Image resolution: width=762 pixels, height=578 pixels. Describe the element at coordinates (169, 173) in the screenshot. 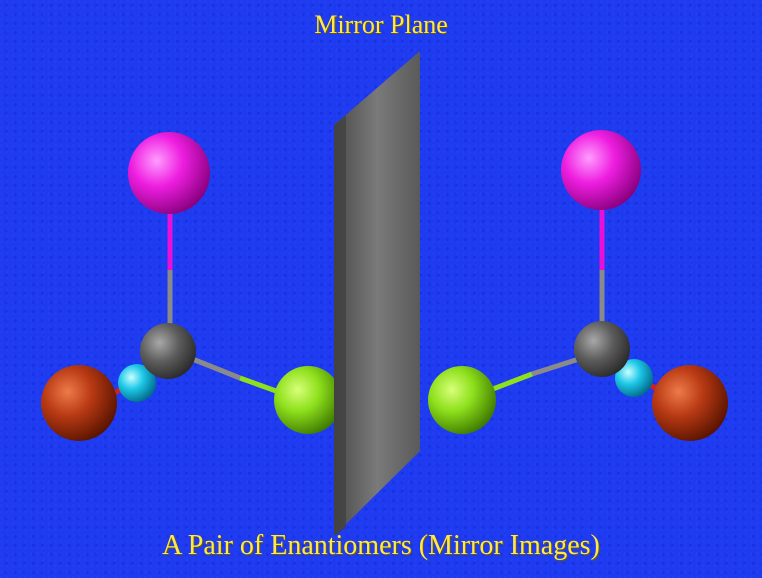

I see `left-magenta-atom` at that location.